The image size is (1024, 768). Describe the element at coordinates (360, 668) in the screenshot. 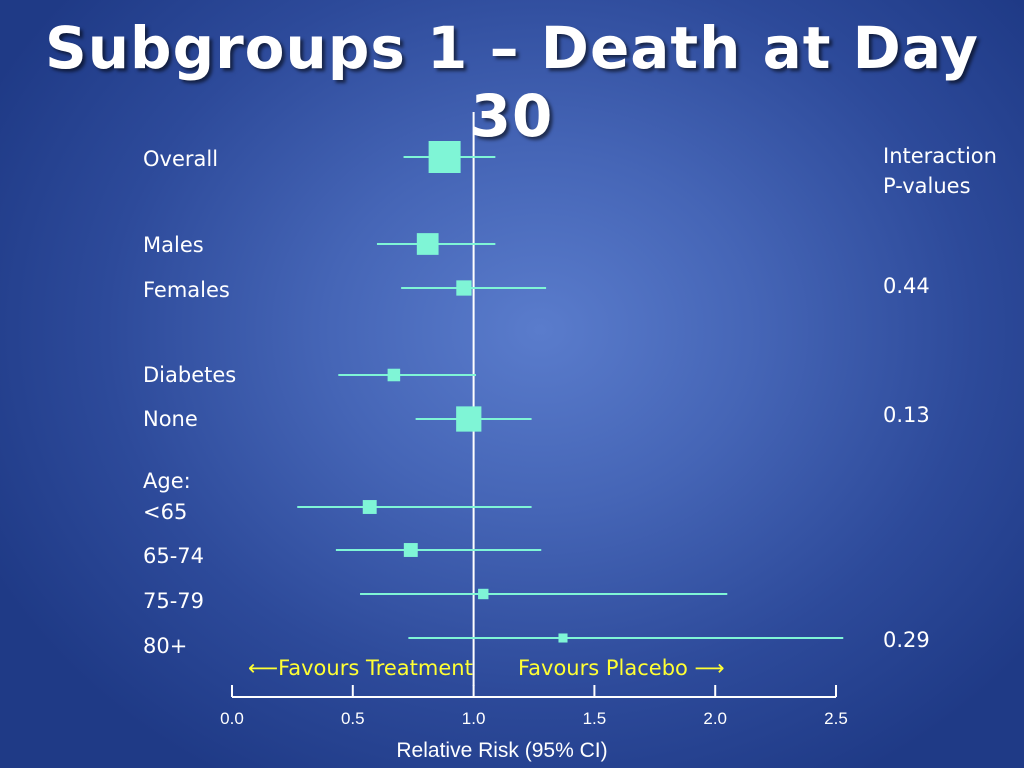

I see `favours-treatment-label: ⟵Favours Treatment` at that location.